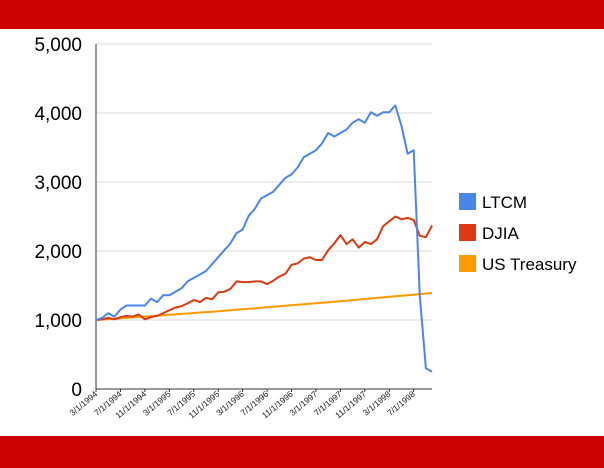 The image size is (604, 468). Describe the element at coordinates (58, 252) in the screenshot. I see `y-tick-label: 2,000` at that location.